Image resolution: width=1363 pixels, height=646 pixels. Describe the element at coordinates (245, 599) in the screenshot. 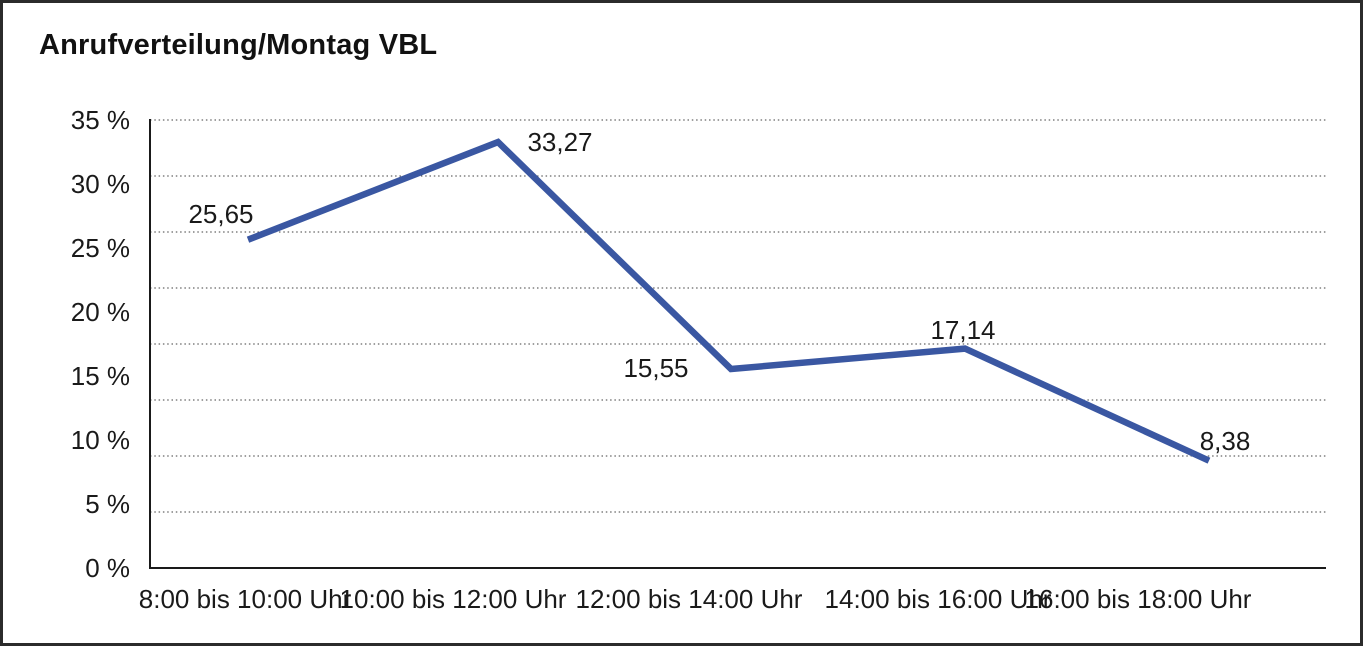

I see `x-axis-category-label: 8:00 bis 10:00 Uhr` at that location.